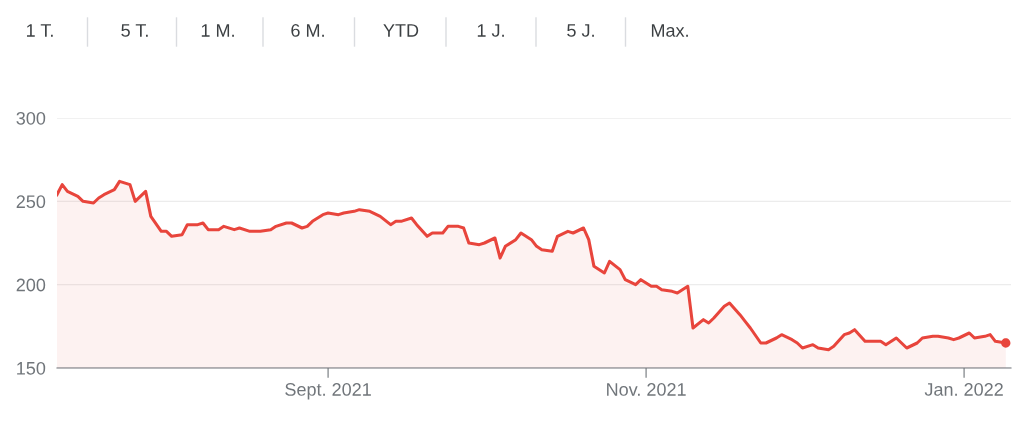 This screenshot has height=424, width=1024. What do you see at coordinates (31, 118) in the screenshot?
I see `y-tick-label: 300` at bounding box center [31, 118].